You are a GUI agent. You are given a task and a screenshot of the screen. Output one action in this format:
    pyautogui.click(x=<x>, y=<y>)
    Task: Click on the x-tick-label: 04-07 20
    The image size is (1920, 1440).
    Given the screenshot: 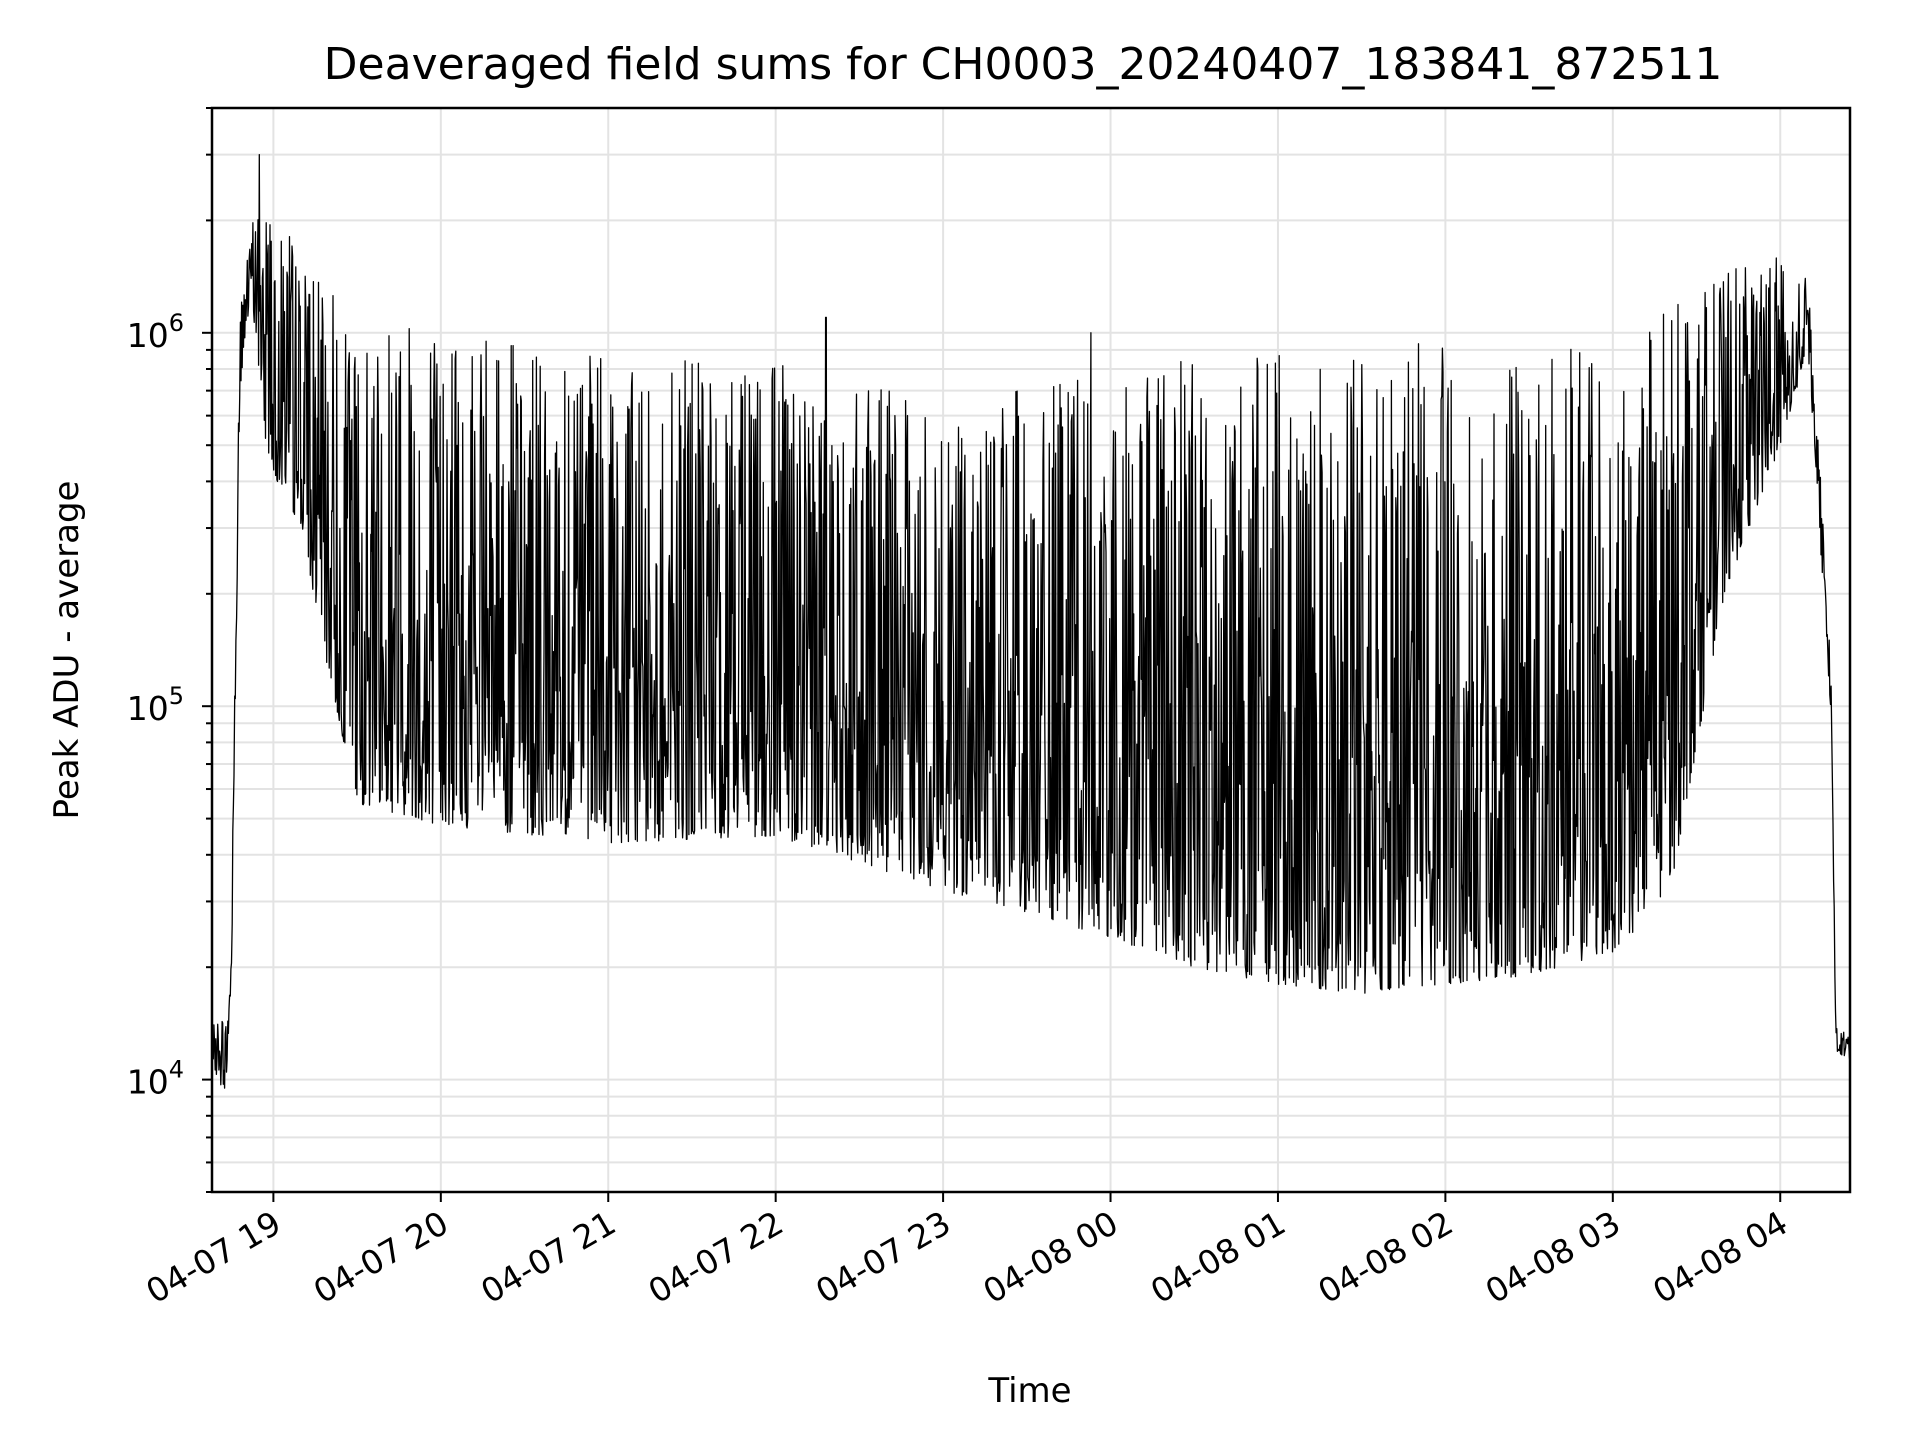 What is the action you would take?
    pyautogui.click(x=381, y=1257)
    